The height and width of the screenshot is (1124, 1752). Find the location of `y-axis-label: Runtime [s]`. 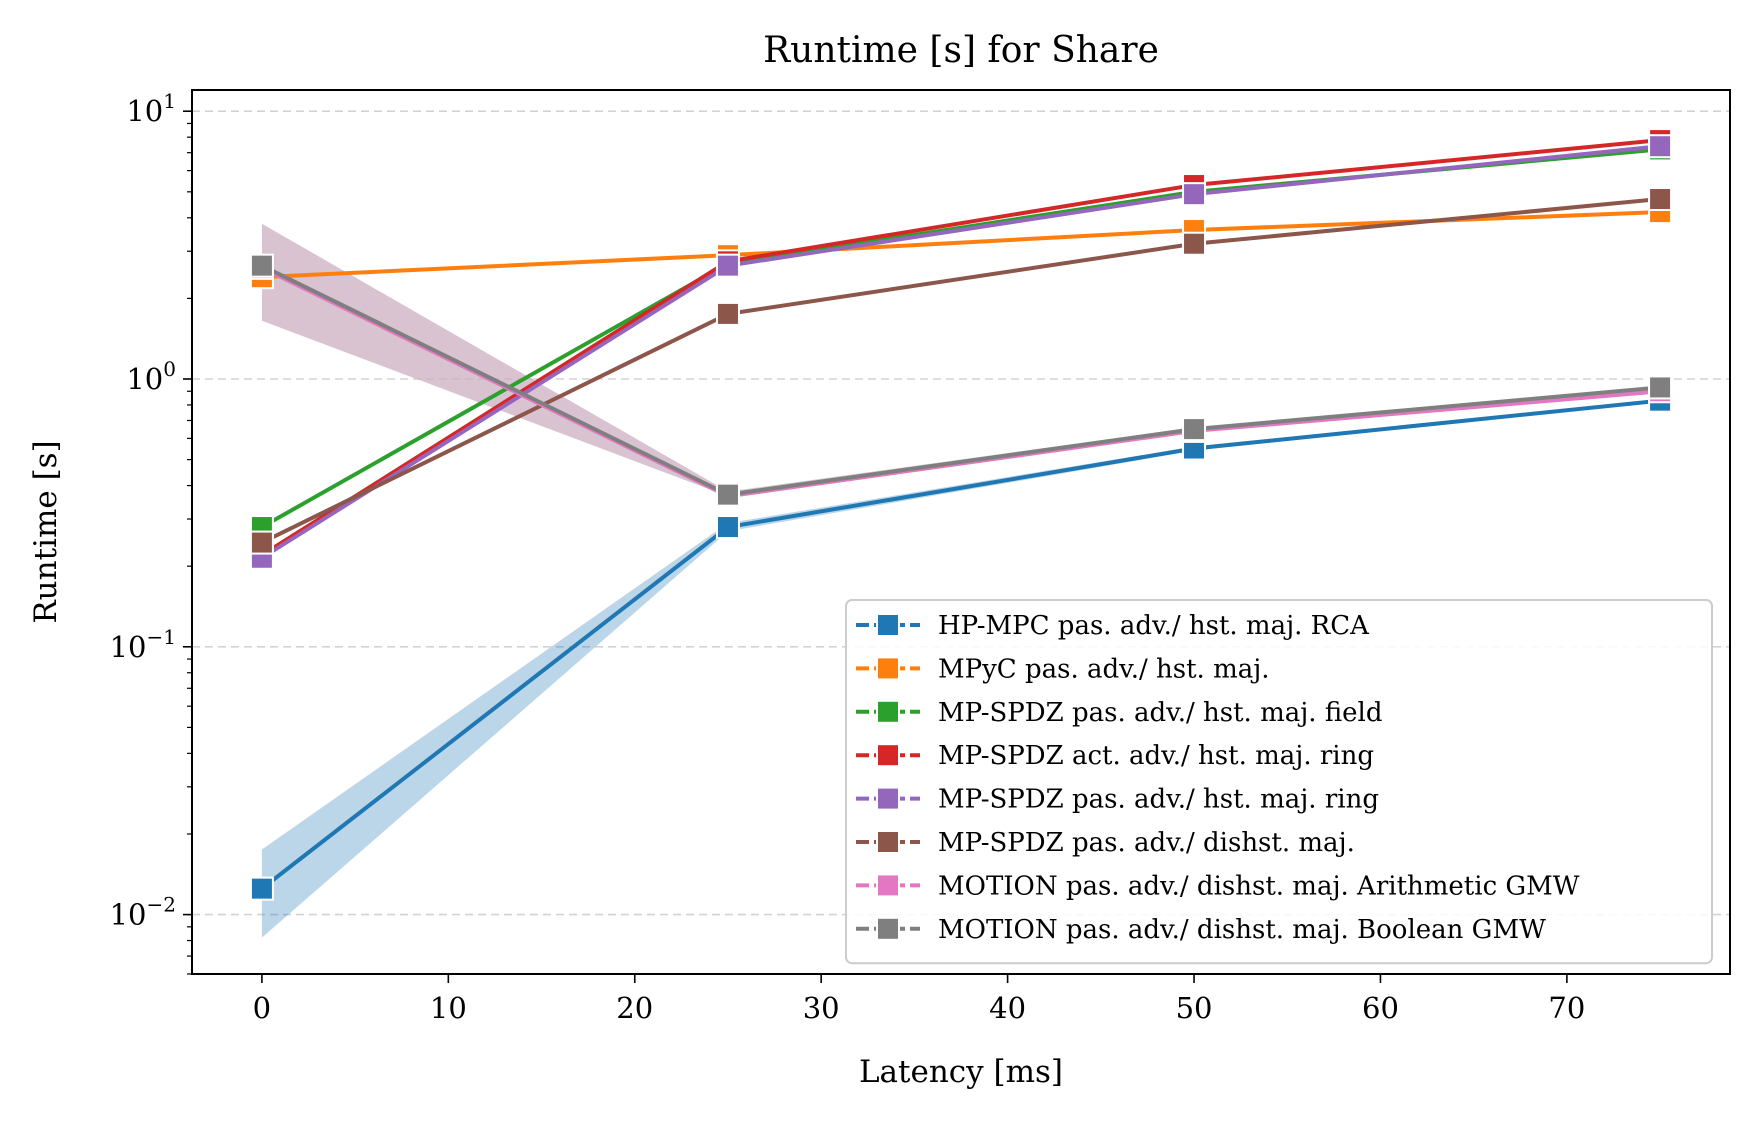

y-axis-label: Runtime [s] is located at coordinates (46, 531).